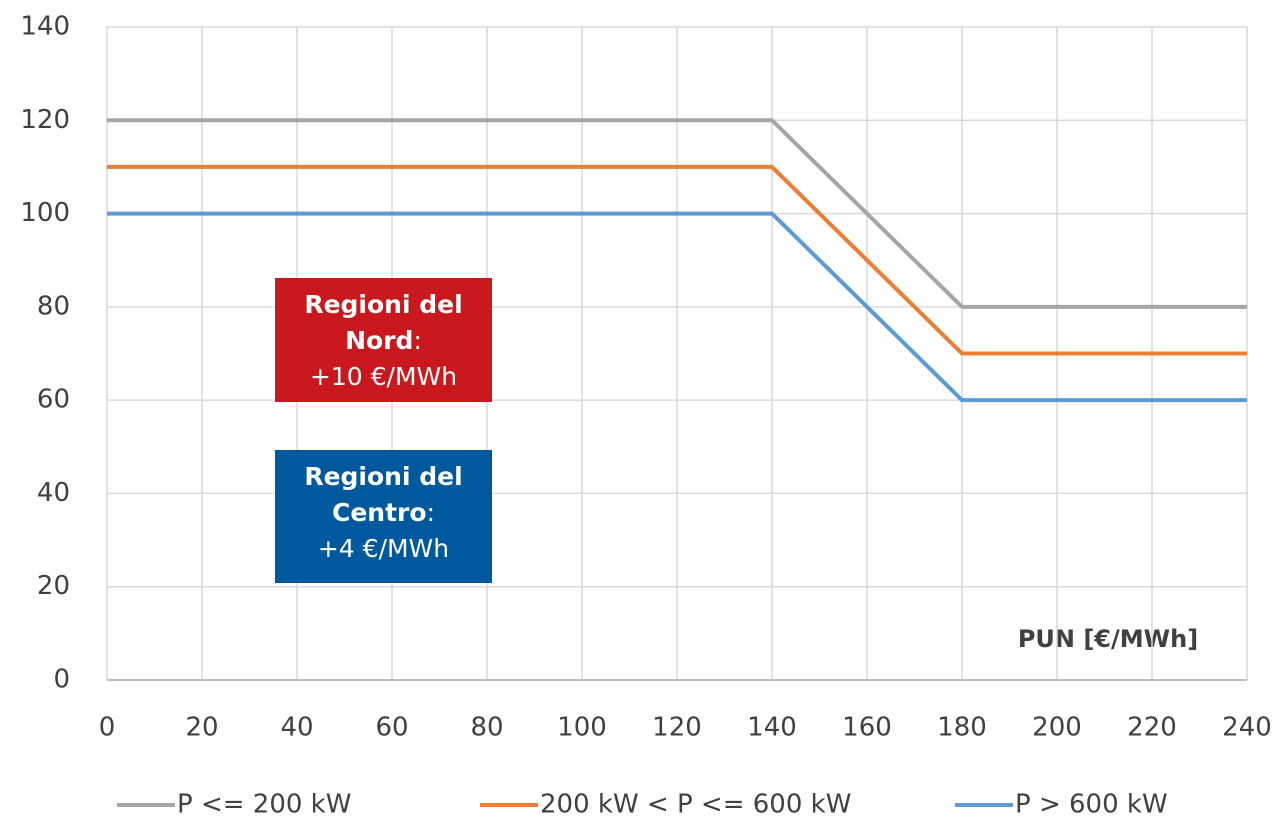  Describe the element at coordinates (867, 728) in the screenshot. I see `x-tick-label: 160` at that location.